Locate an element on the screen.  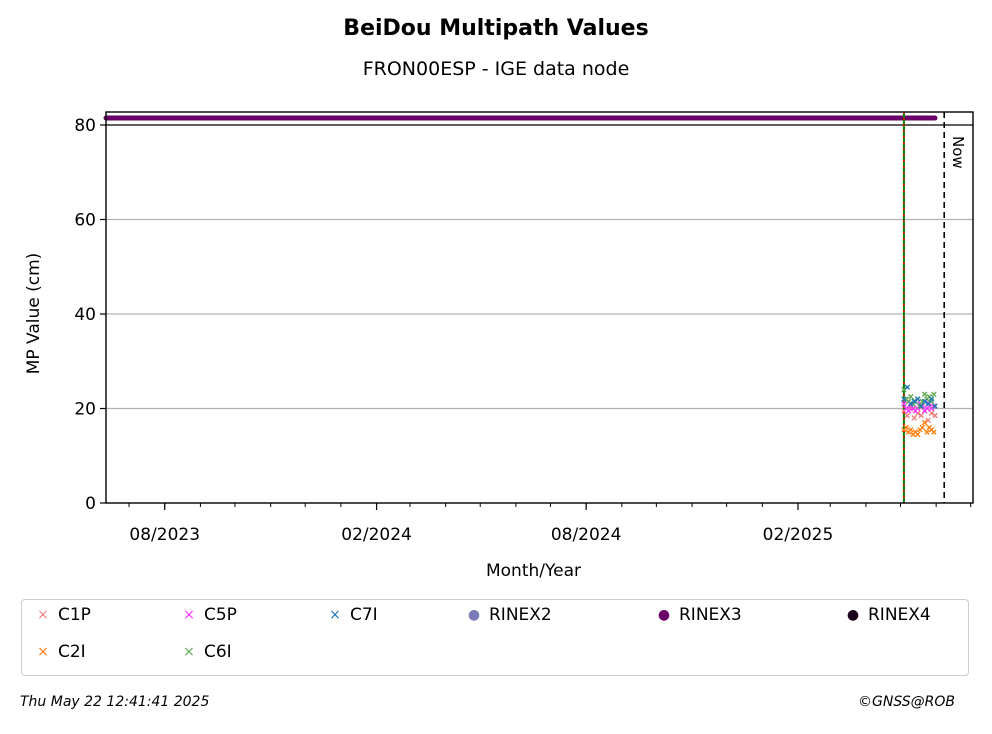
legend-item-rinex4: ● RINEX4 is located at coordinates (884, 615).